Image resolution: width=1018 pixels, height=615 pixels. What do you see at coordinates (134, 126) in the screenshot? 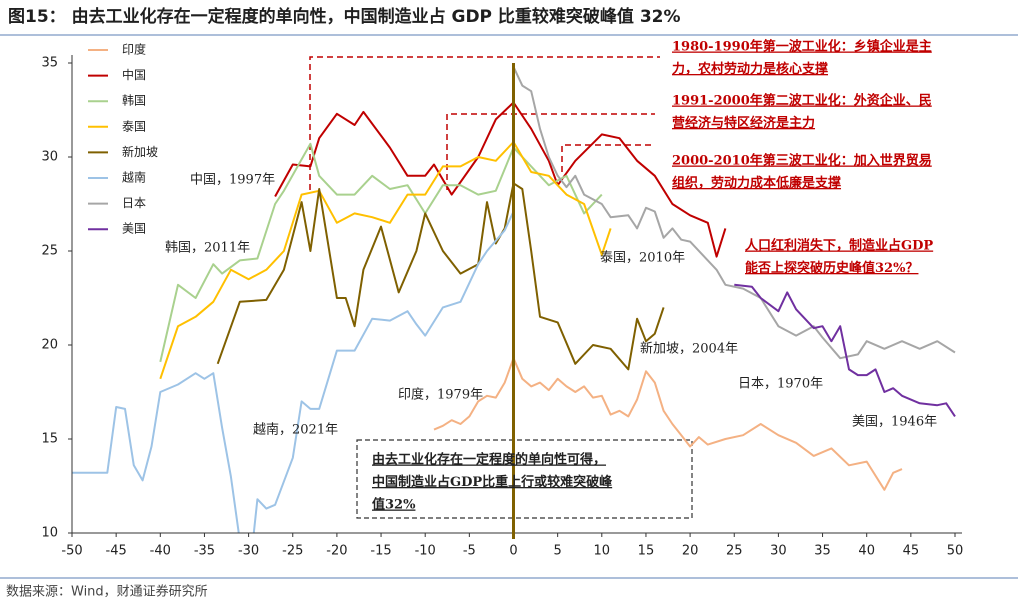
I see `legend-label: 泰国` at bounding box center [134, 126].